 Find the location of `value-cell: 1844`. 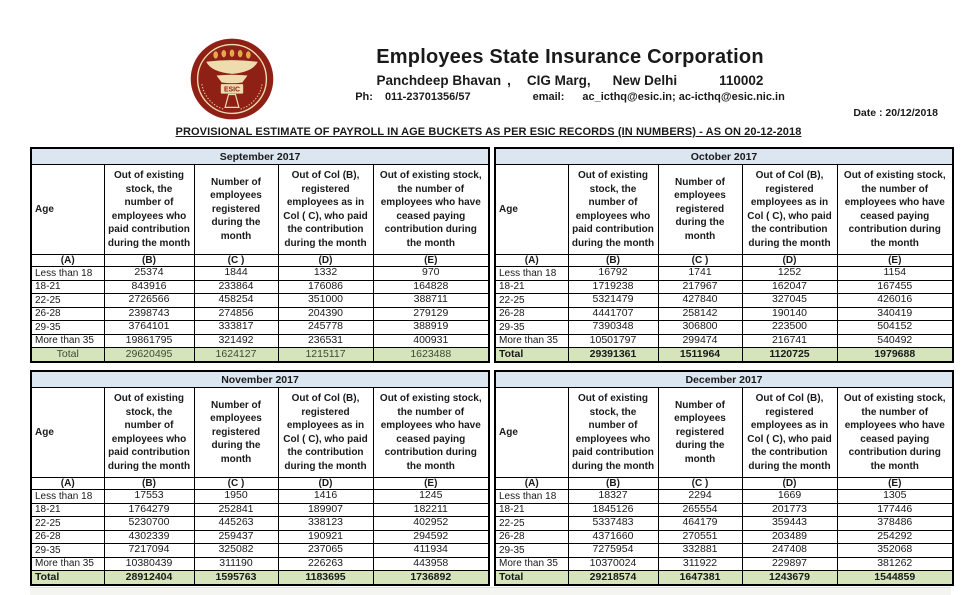

value-cell: 1844 is located at coordinates (236, 273).